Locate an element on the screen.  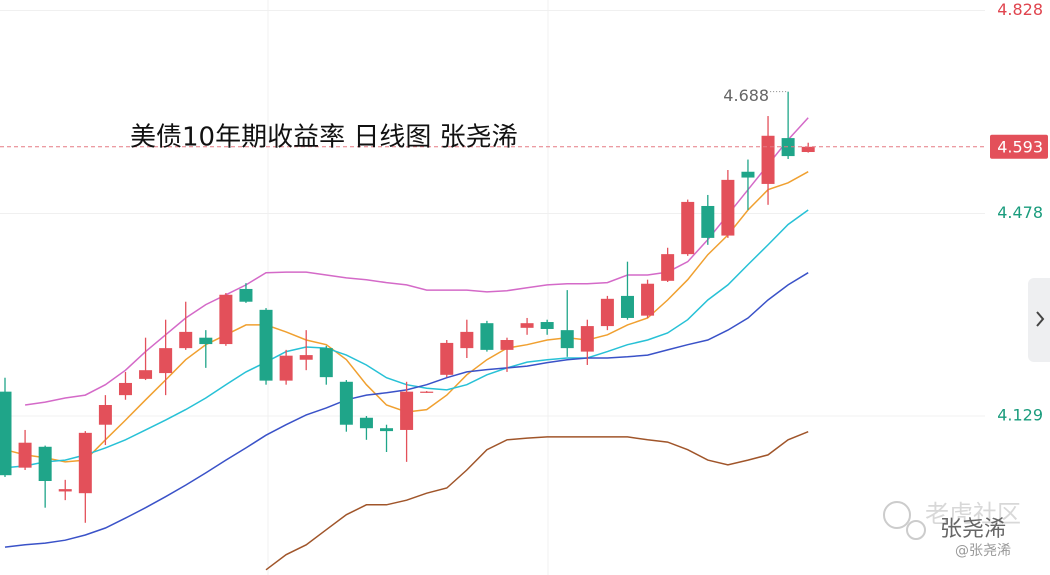
scroll-button is located at coordinates (1039, 320).